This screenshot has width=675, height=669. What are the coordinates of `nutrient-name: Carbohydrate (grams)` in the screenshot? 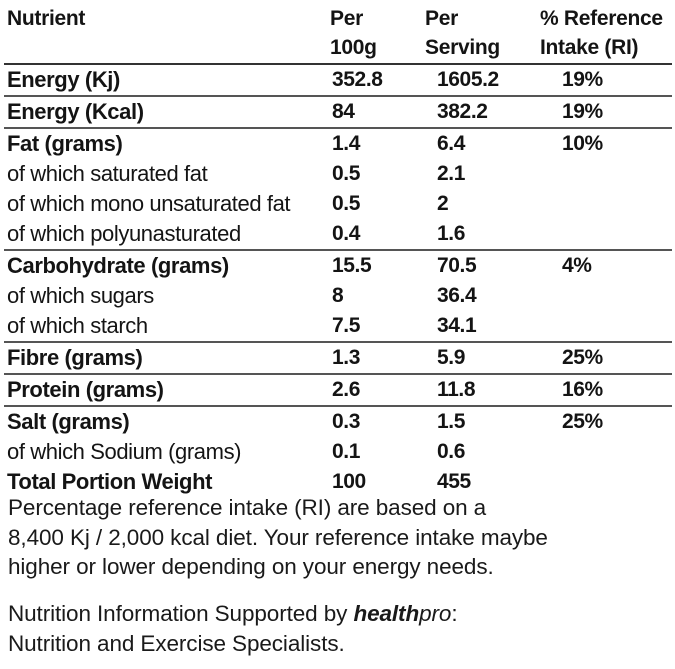 It's located at (118, 266).